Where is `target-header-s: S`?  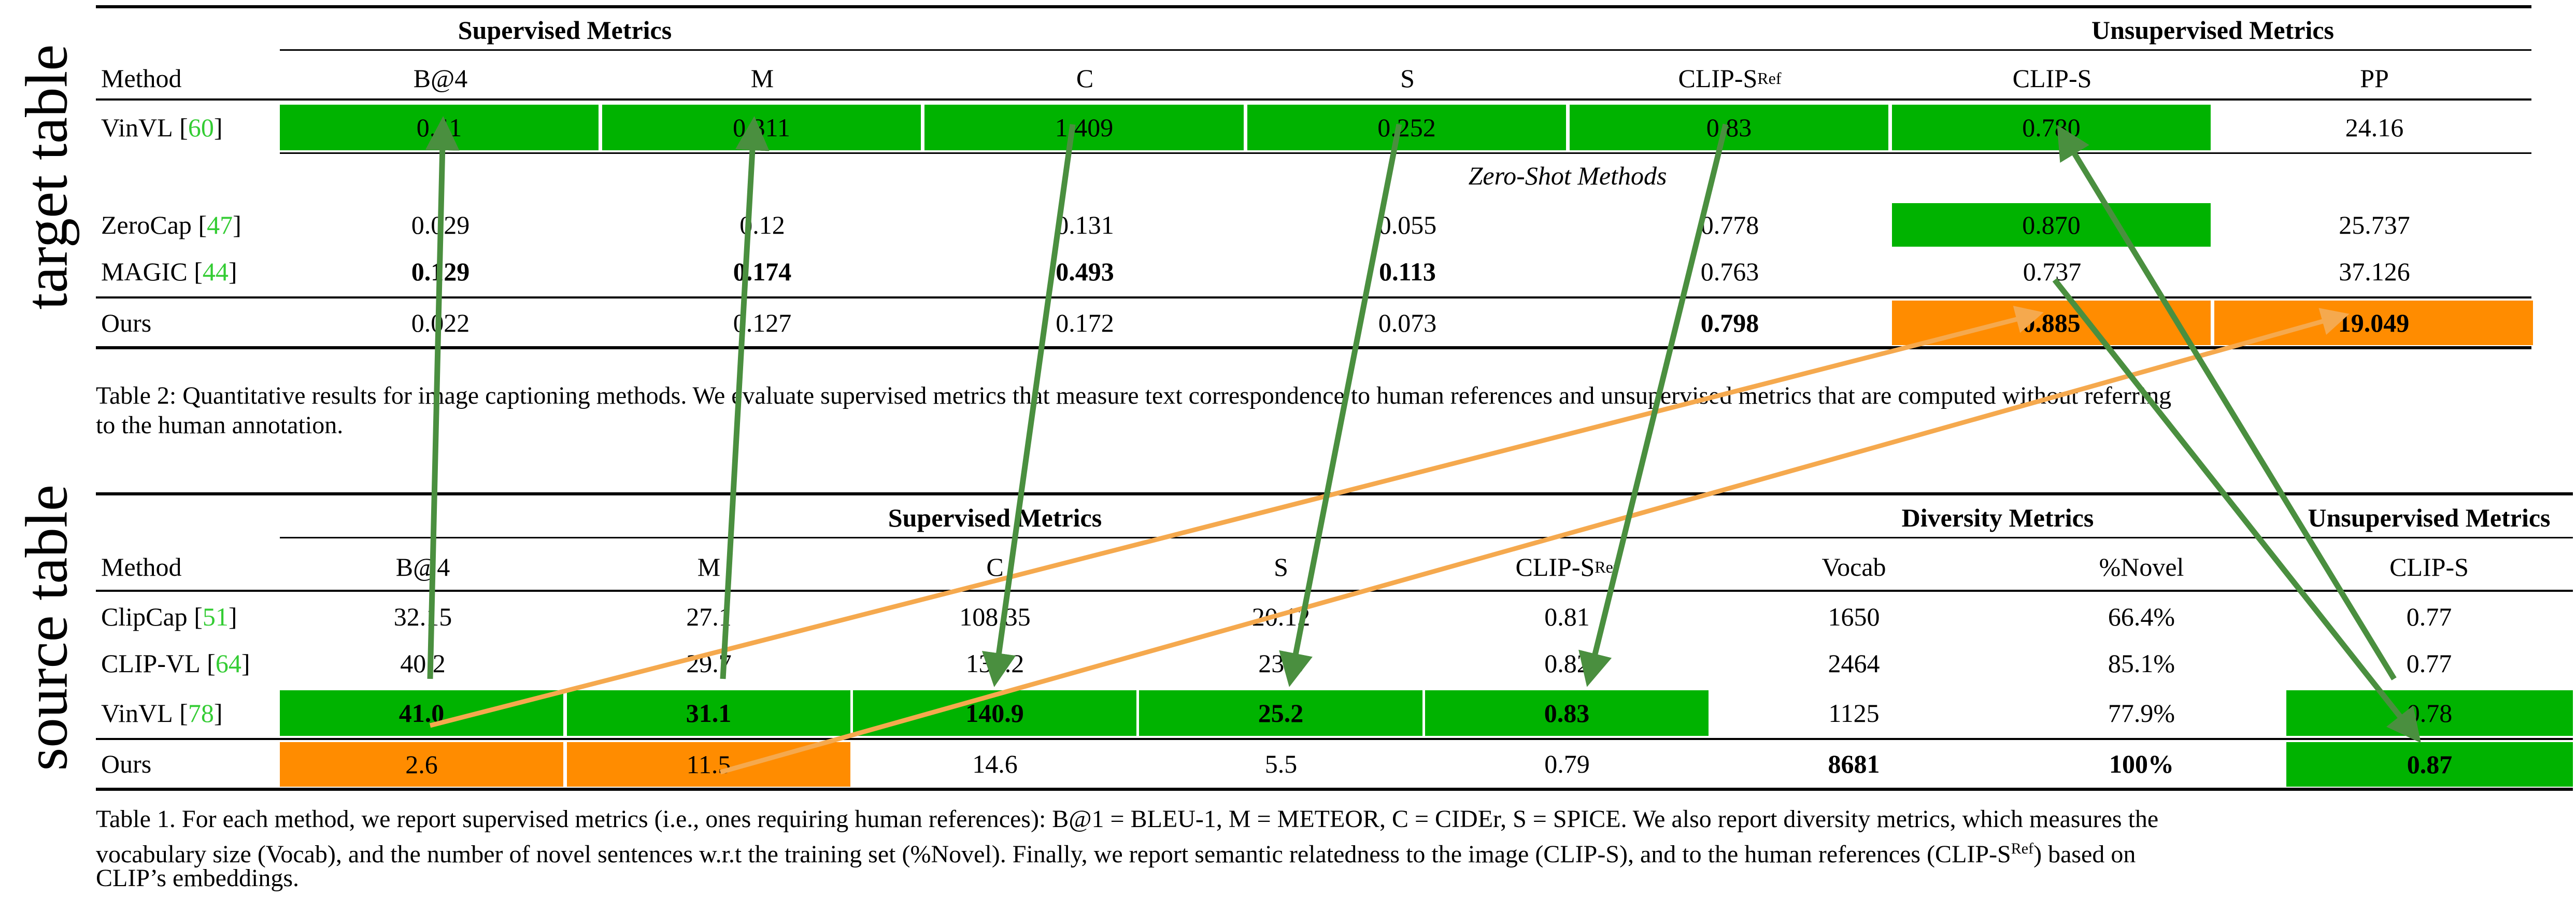 target-header-s: S is located at coordinates (1407, 78).